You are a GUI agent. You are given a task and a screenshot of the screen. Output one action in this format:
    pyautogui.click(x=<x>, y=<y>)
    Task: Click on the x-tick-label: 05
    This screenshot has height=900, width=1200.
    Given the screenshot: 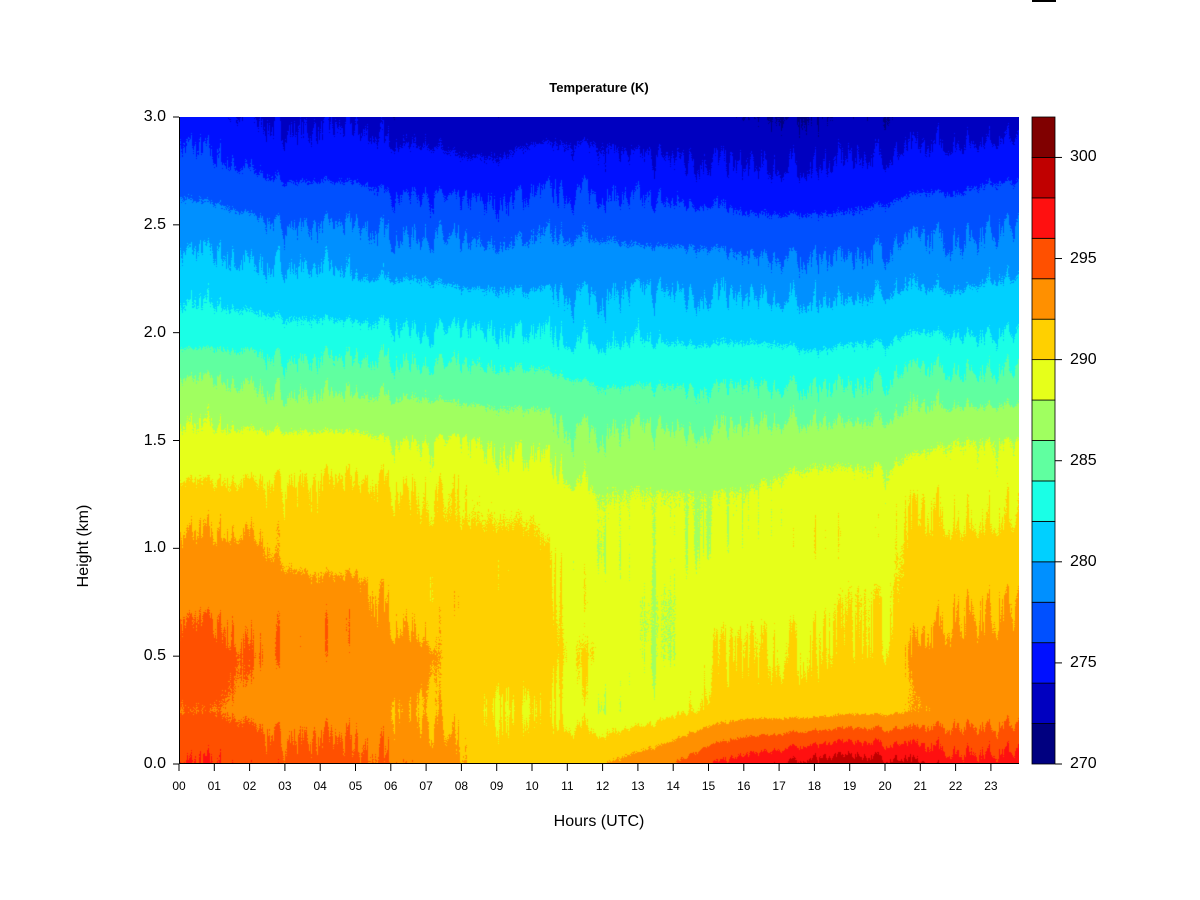 What is the action you would take?
    pyautogui.click(x=355, y=786)
    